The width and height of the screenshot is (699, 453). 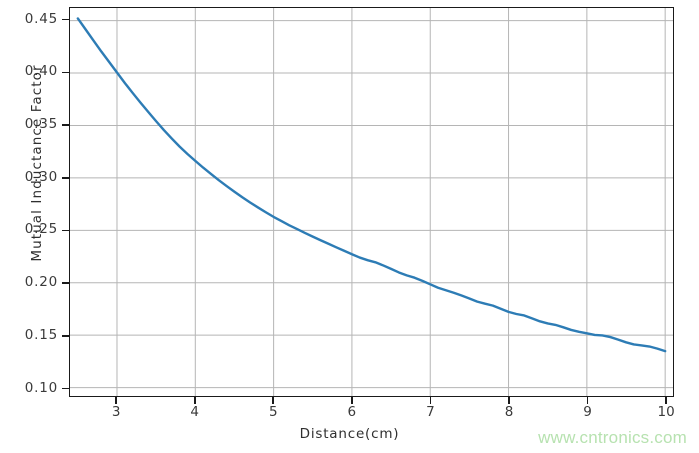 What do you see at coordinates (41, 71) in the screenshot?
I see `y-tick-label: 0.40` at bounding box center [41, 71].